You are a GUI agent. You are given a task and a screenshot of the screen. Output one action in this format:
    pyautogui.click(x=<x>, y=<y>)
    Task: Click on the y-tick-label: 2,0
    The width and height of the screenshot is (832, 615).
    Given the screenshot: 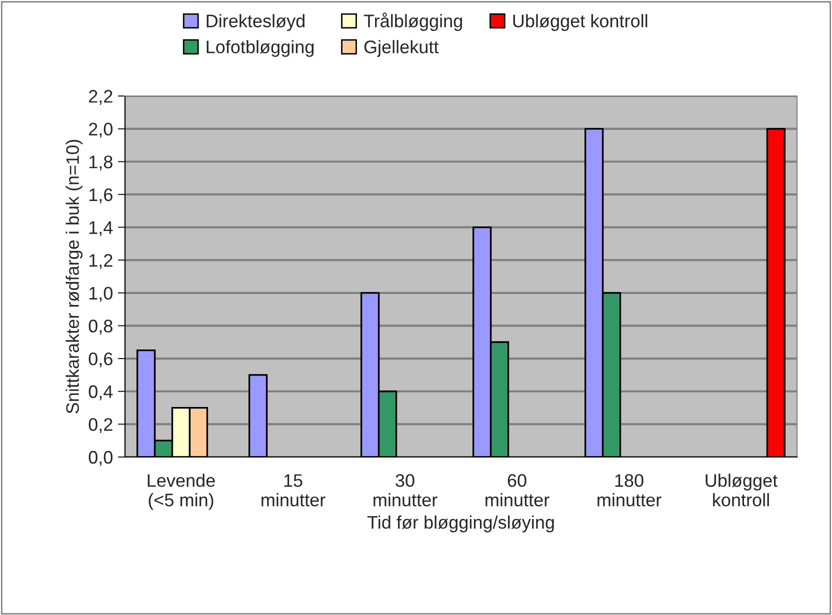 What is the action you would take?
    pyautogui.click(x=100, y=130)
    